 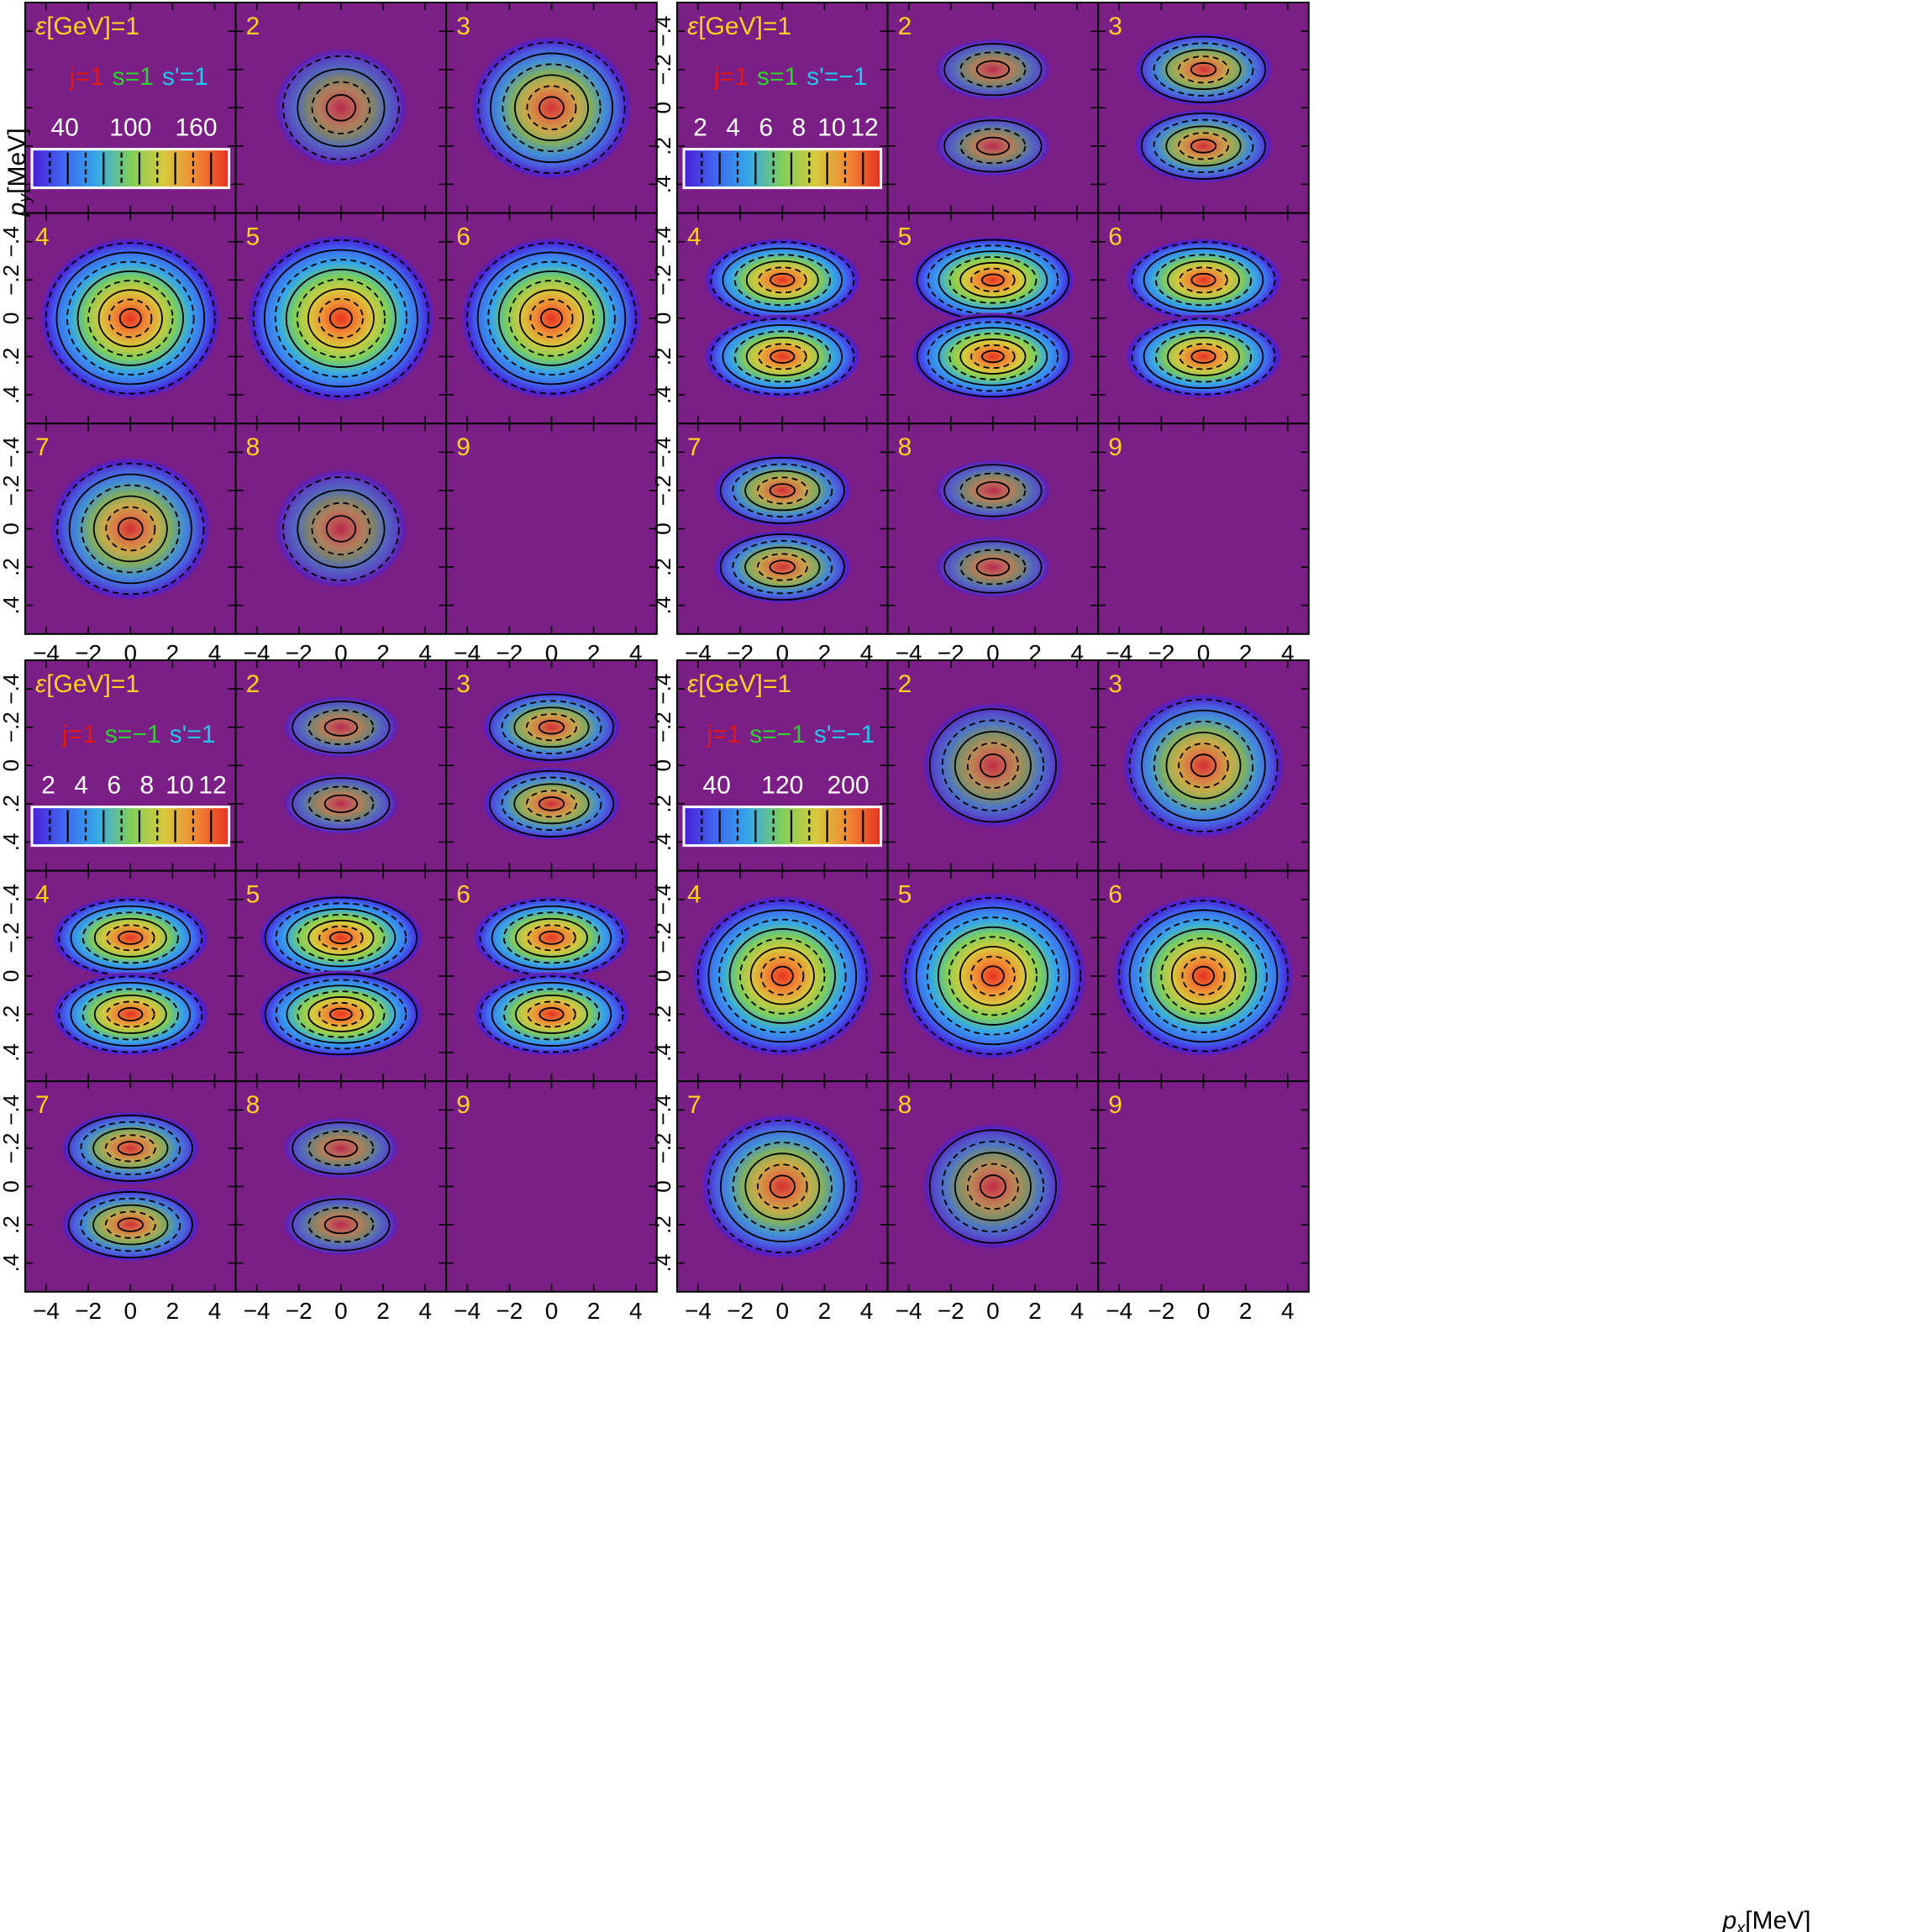 I want to click on panel-top-left-7: 7, so click(x=130, y=529).